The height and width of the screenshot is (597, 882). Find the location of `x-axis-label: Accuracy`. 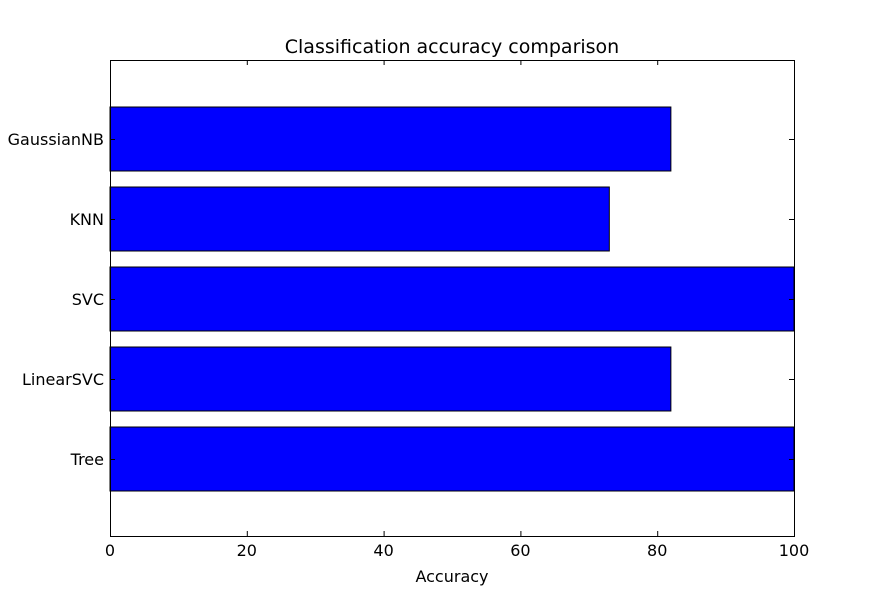

x-axis-label: Accuracy is located at coordinates (451, 576).